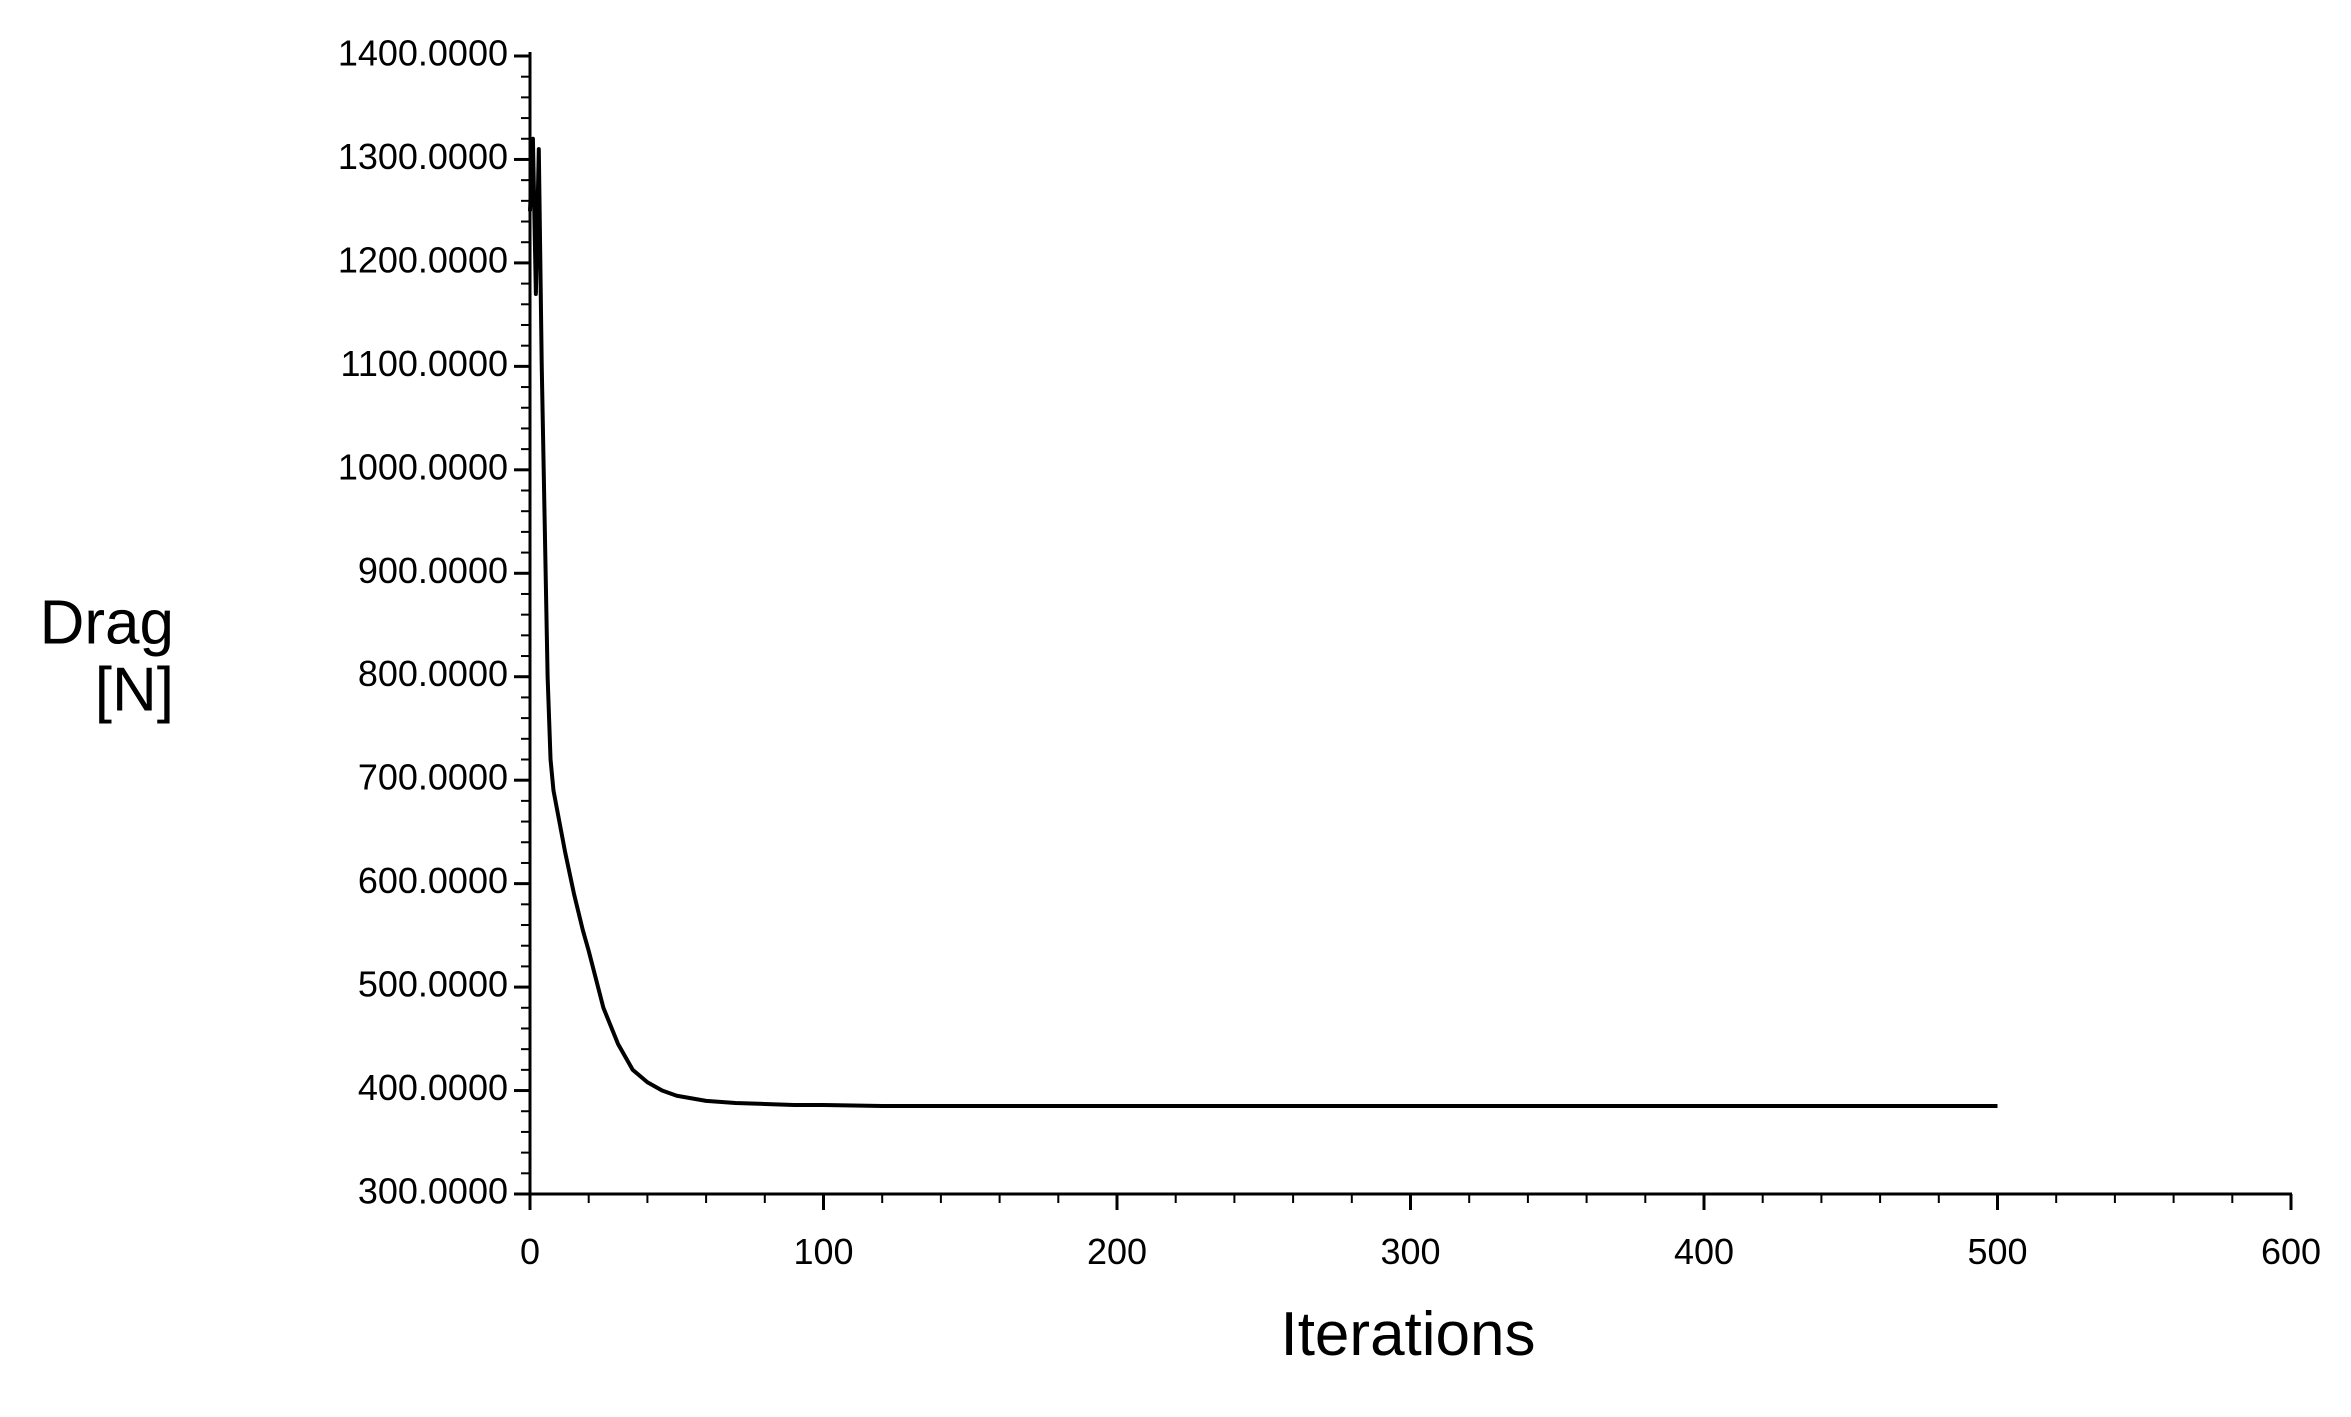 This screenshot has height=1417, width=2351. I want to click on x-tick-label: 600, so click(2291, 1251).